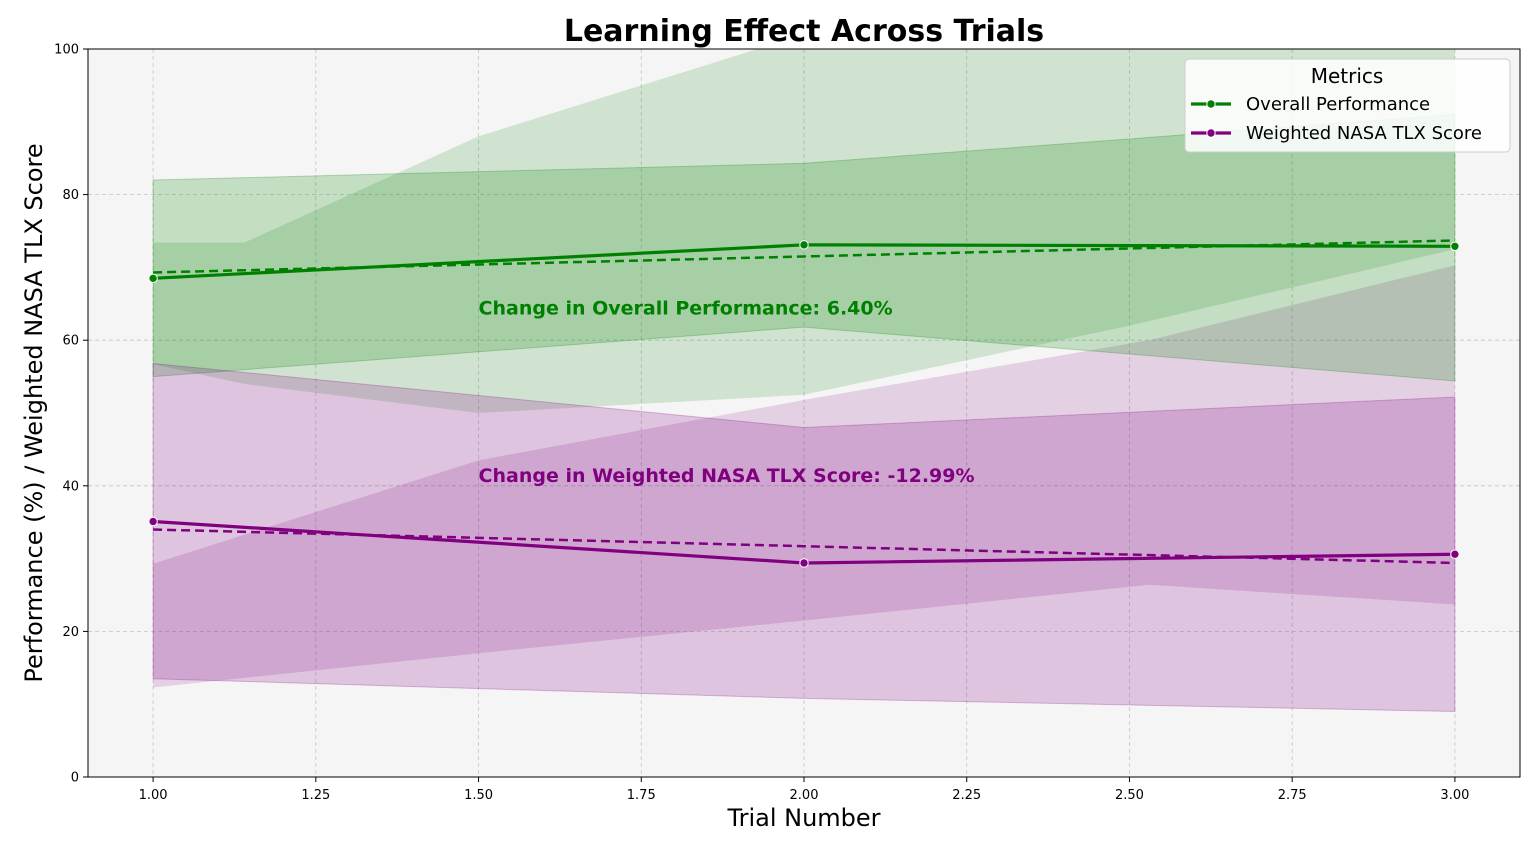  Describe the element at coordinates (1129, 795) in the screenshot. I see `x-tick-label: 2.50` at that location.